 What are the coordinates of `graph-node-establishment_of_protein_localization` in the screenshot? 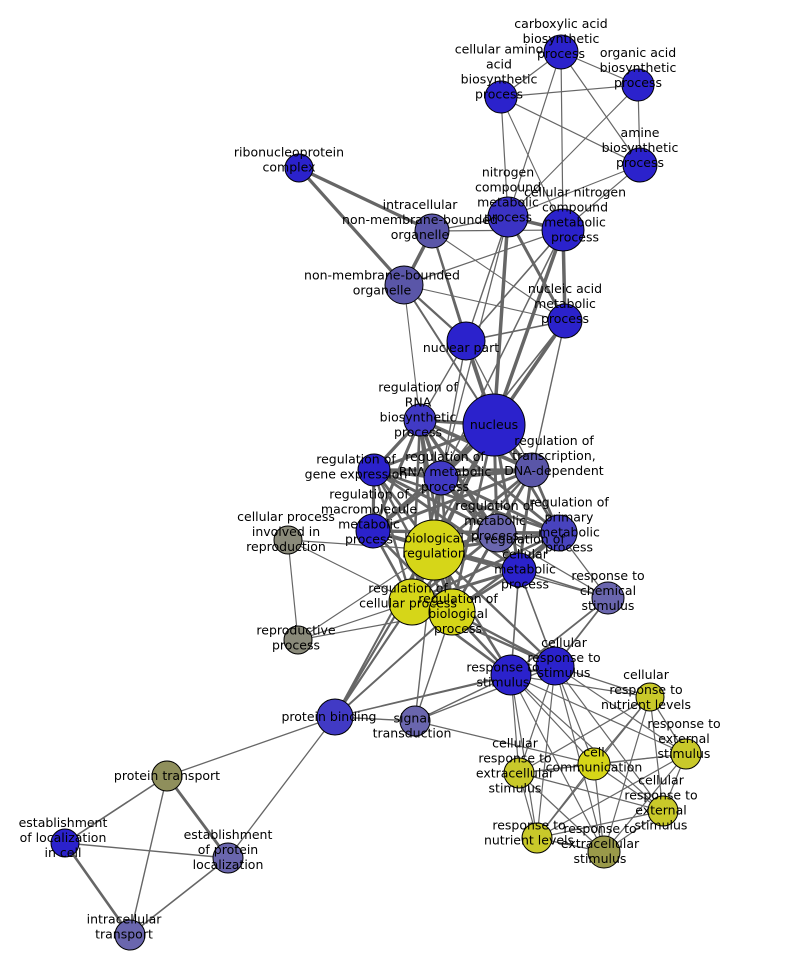 It's located at (228, 858).